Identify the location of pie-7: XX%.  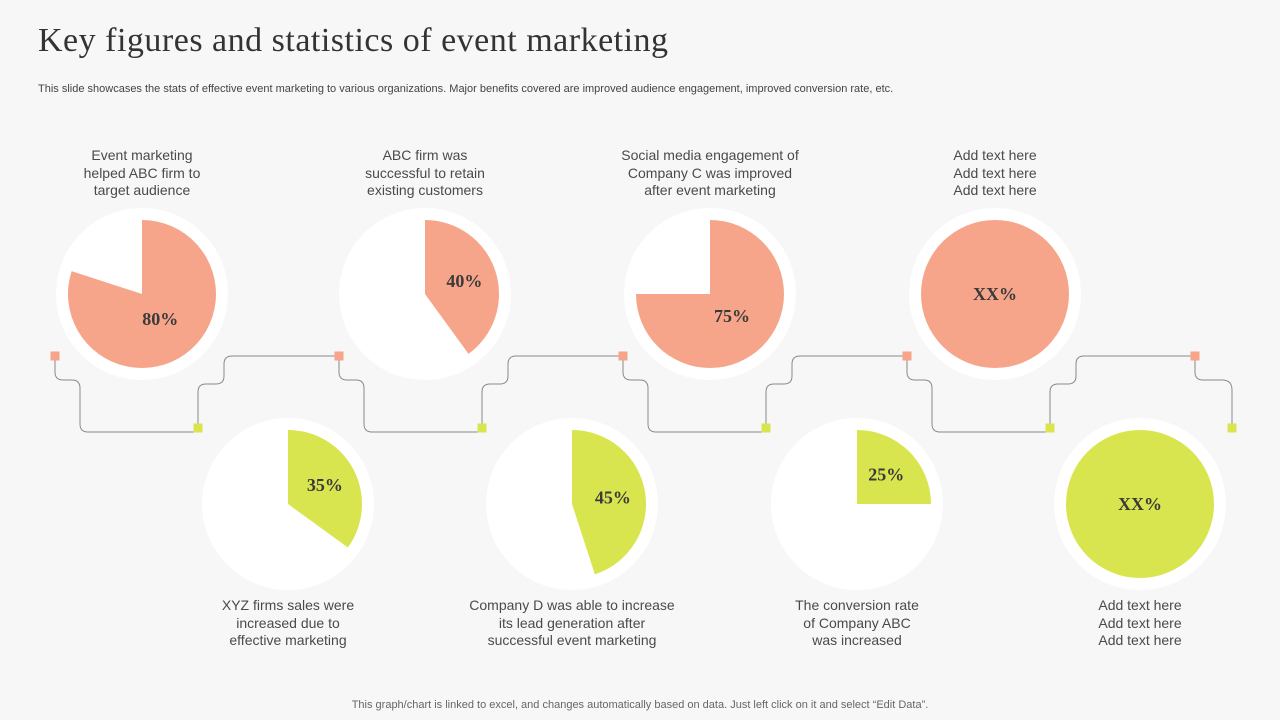
(995, 294).